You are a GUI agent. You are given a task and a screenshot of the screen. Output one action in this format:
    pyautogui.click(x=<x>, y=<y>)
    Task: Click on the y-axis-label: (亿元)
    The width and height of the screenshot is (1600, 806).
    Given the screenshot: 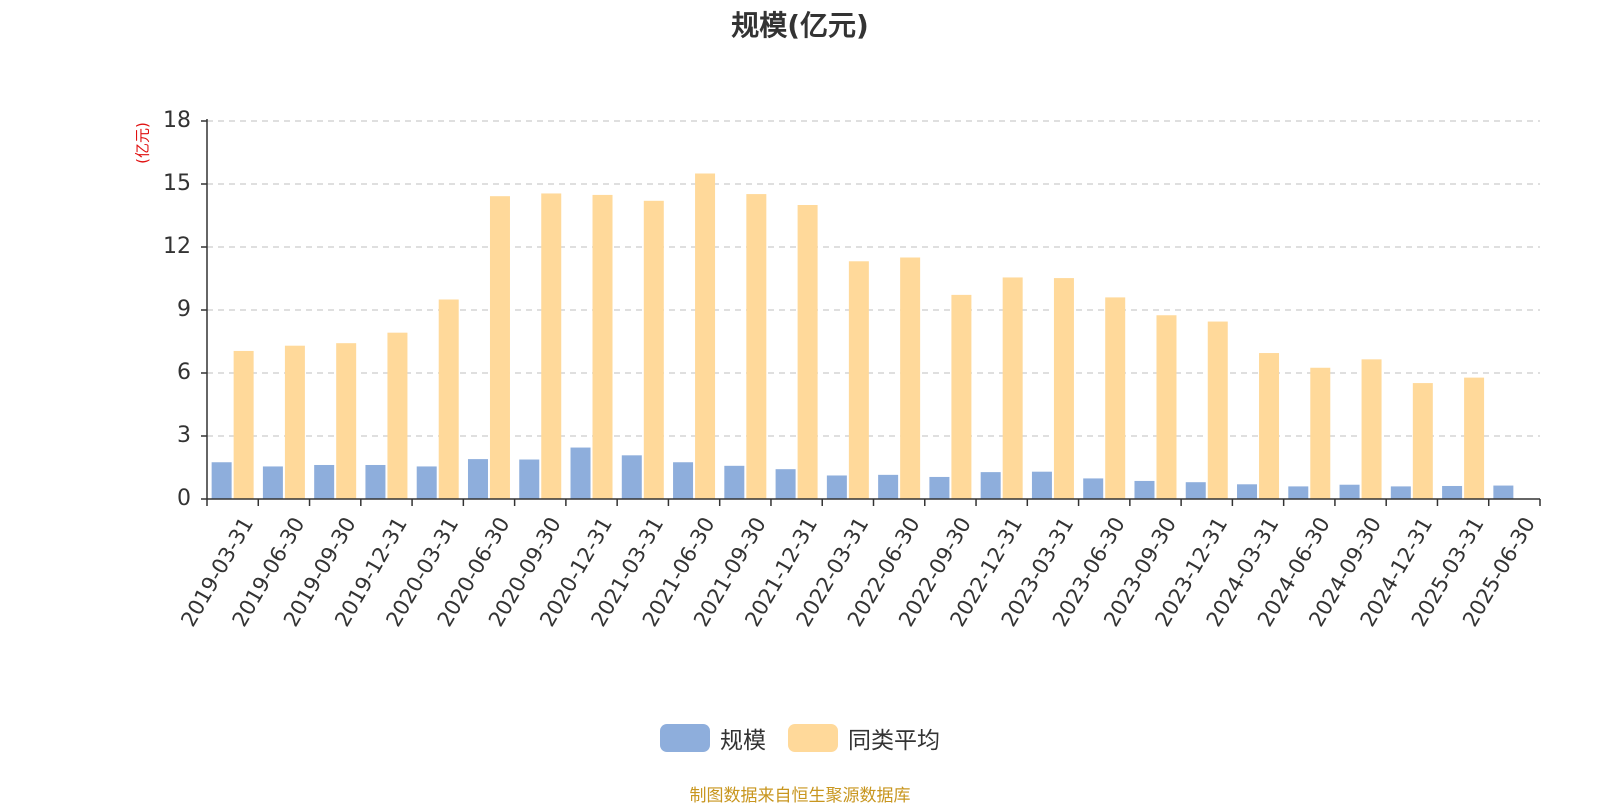 What is the action you would take?
    pyautogui.click(x=143, y=143)
    